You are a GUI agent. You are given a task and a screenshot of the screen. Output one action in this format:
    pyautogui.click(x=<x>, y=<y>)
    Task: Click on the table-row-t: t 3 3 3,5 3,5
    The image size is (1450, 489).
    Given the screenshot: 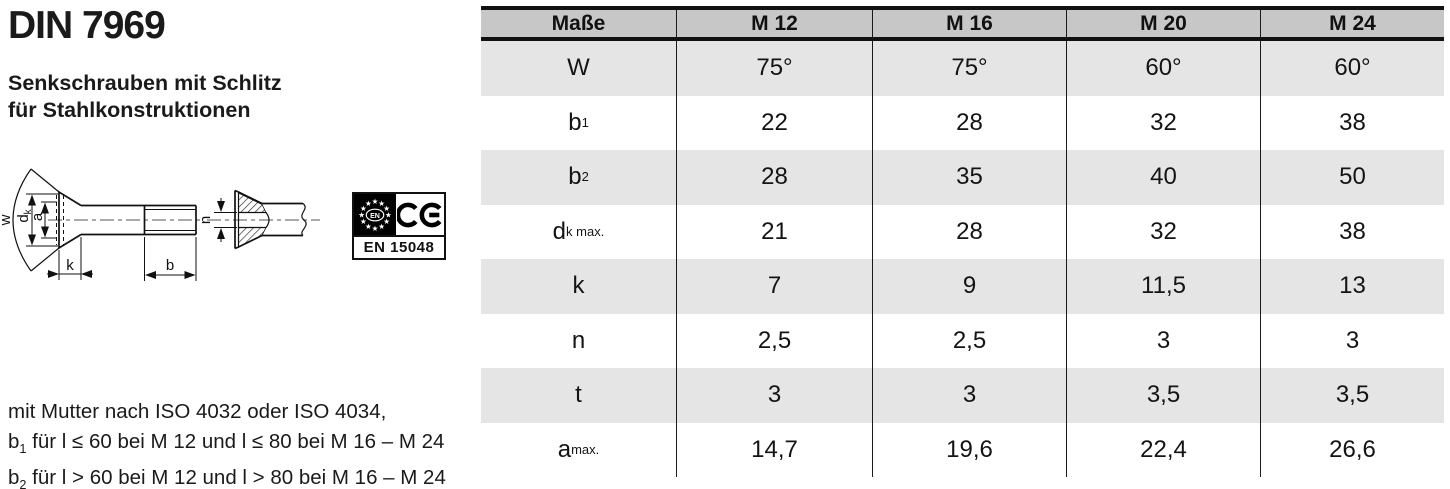 What is the action you would take?
    pyautogui.click(x=962, y=395)
    